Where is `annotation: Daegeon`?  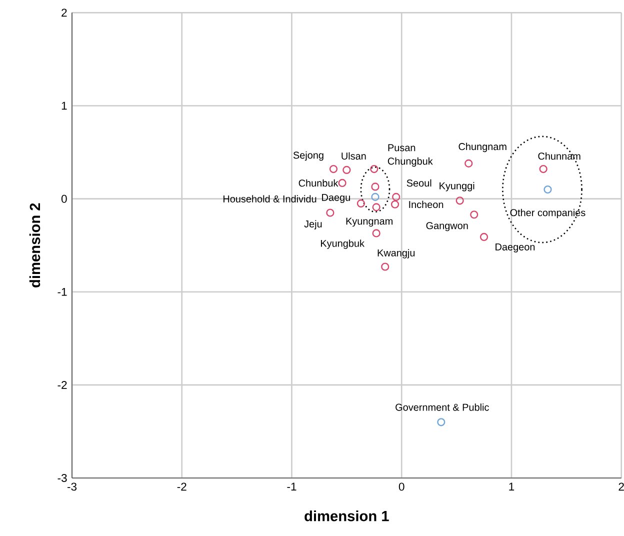
annotation: Daegeon is located at coordinates (515, 247).